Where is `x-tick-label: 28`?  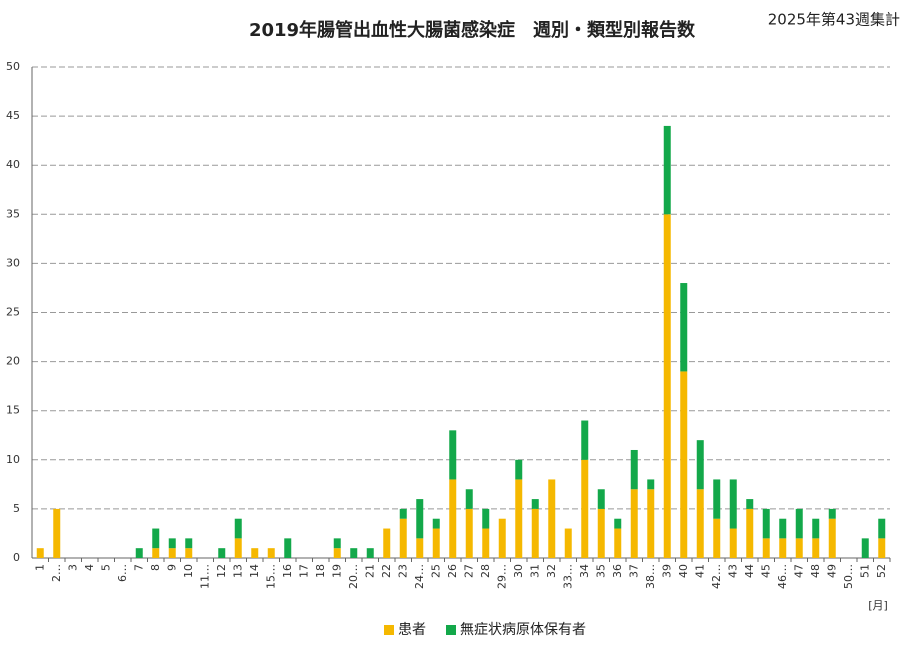 x-tick-label: 28 is located at coordinates (485, 571).